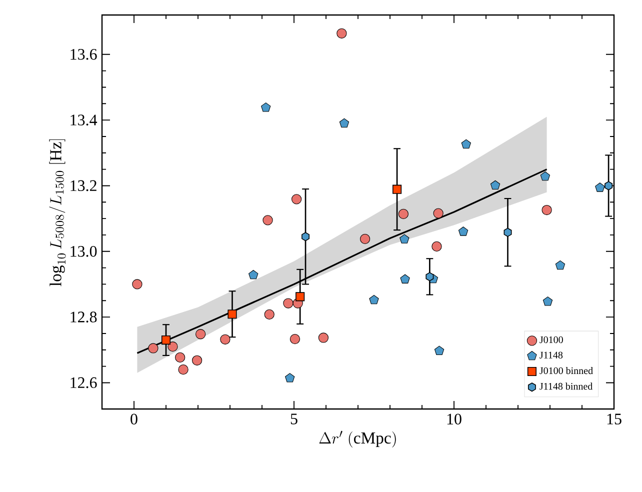 This screenshot has width=642, height=492. What do you see at coordinates (57, 212) in the screenshot?
I see `y-axis-title: $\log_{10} L_{5008}/L_{1500}\ [\mathrm{Hz}]$` at bounding box center [57, 212].